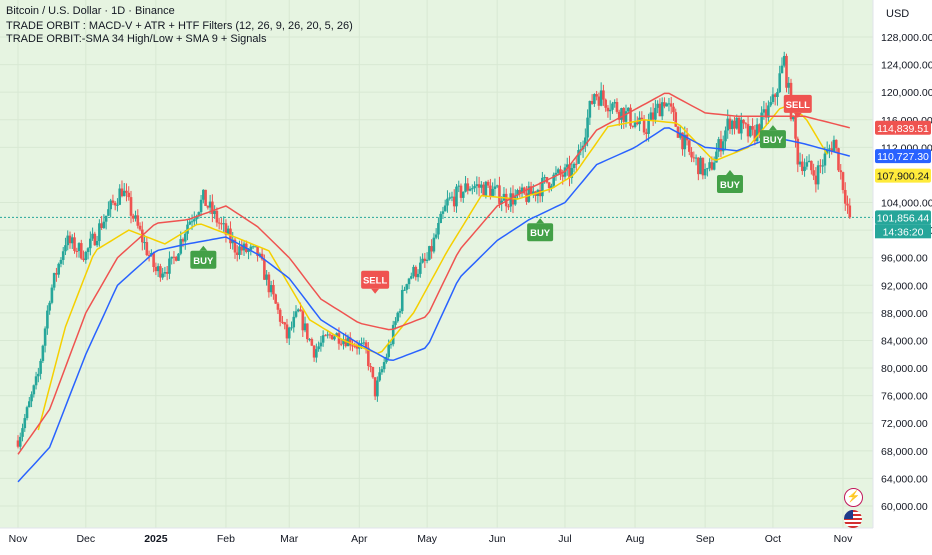  I want to click on buy-signal-box, so click(772, 139).